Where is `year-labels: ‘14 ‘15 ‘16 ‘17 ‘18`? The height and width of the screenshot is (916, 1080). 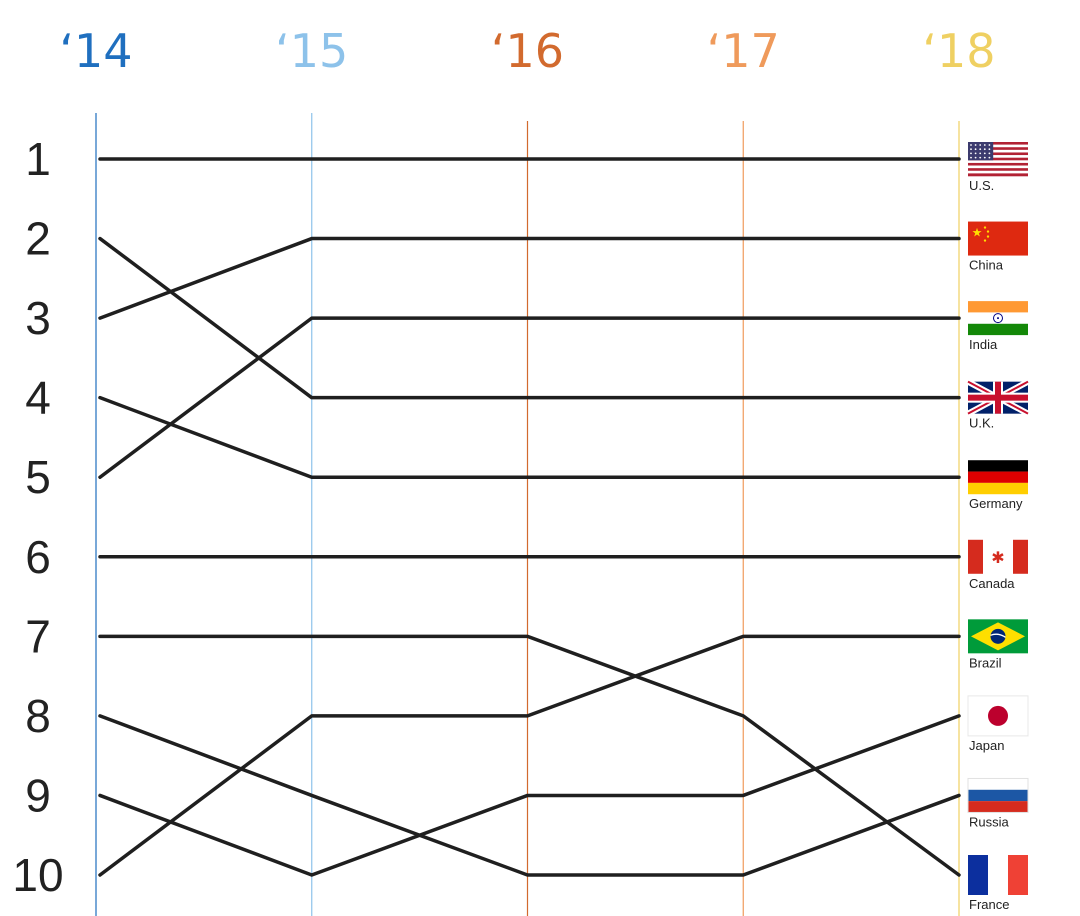
year-labels: ‘14 ‘15 ‘16 ‘17 ‘18 is located at coordinates (527, 51).